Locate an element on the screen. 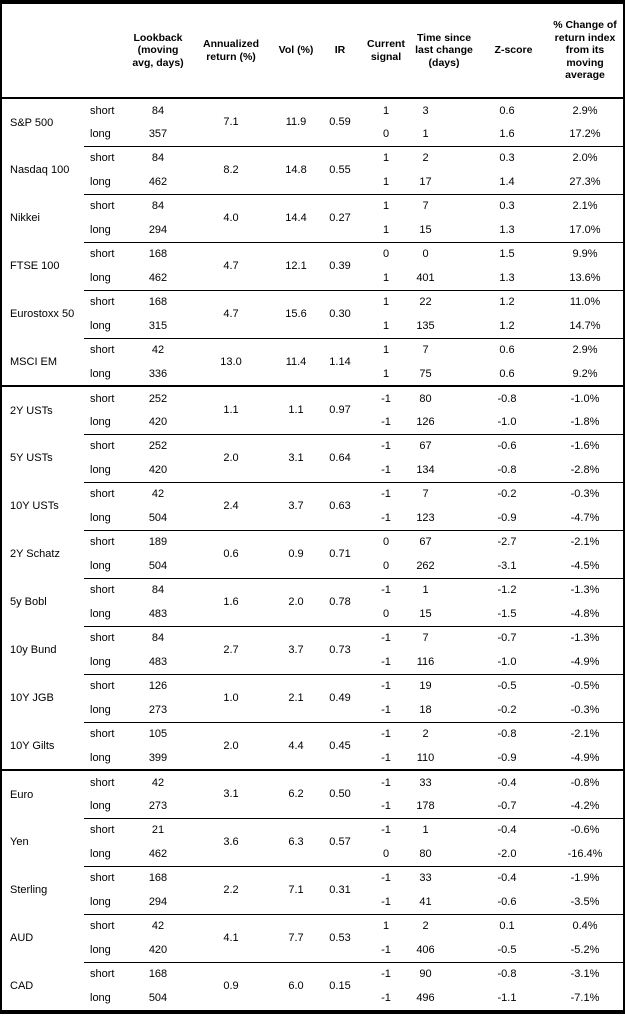  annualized-return-value: 0.9 is located at coordinates (231, 985).